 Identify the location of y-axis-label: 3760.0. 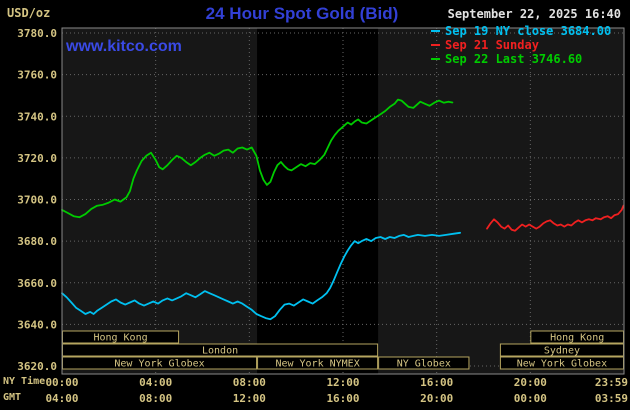
(37, 75).